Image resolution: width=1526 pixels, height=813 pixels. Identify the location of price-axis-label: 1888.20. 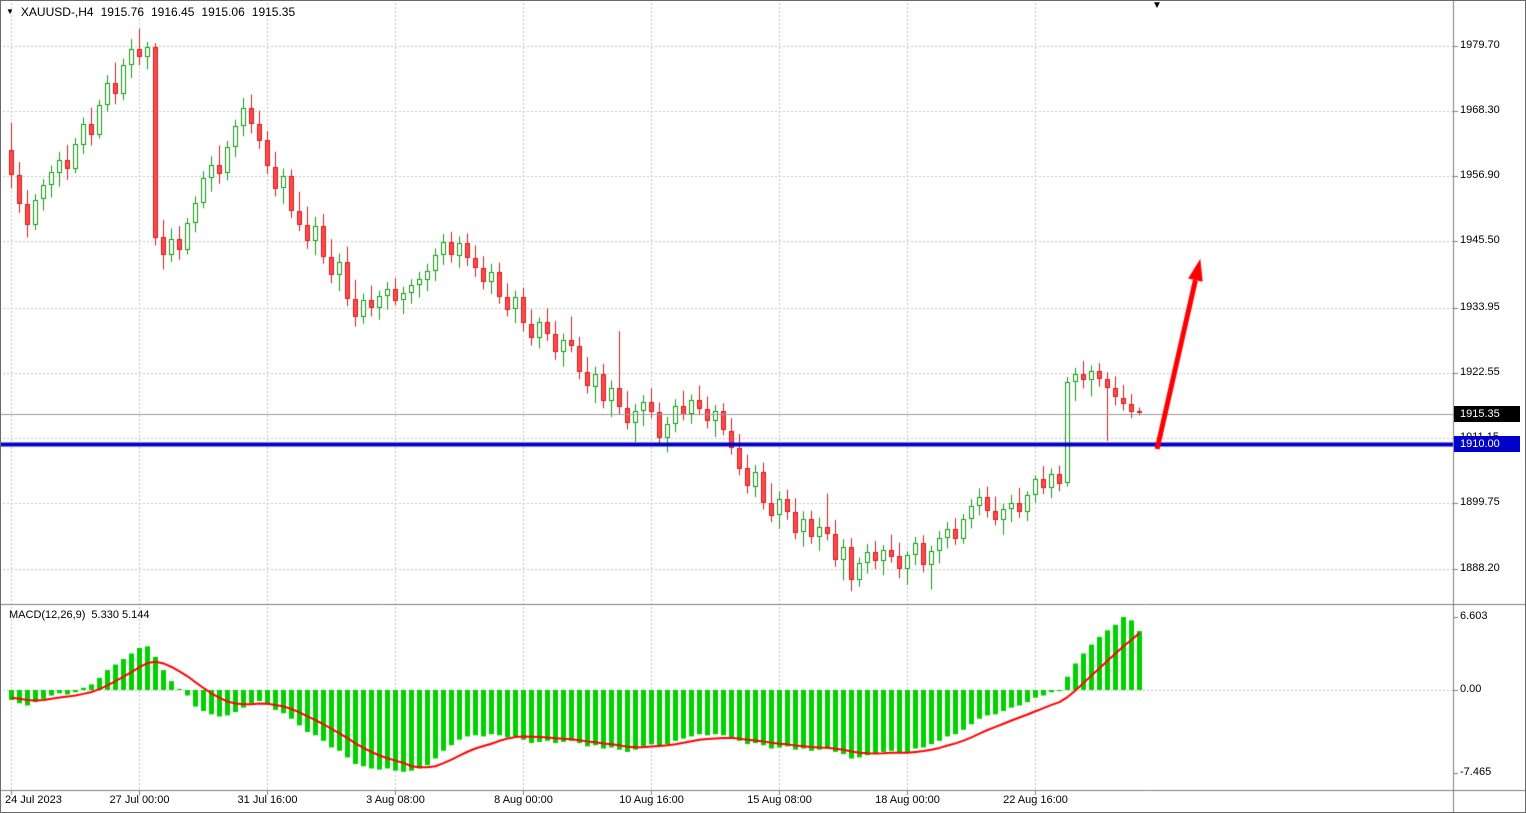
(1480, 568).